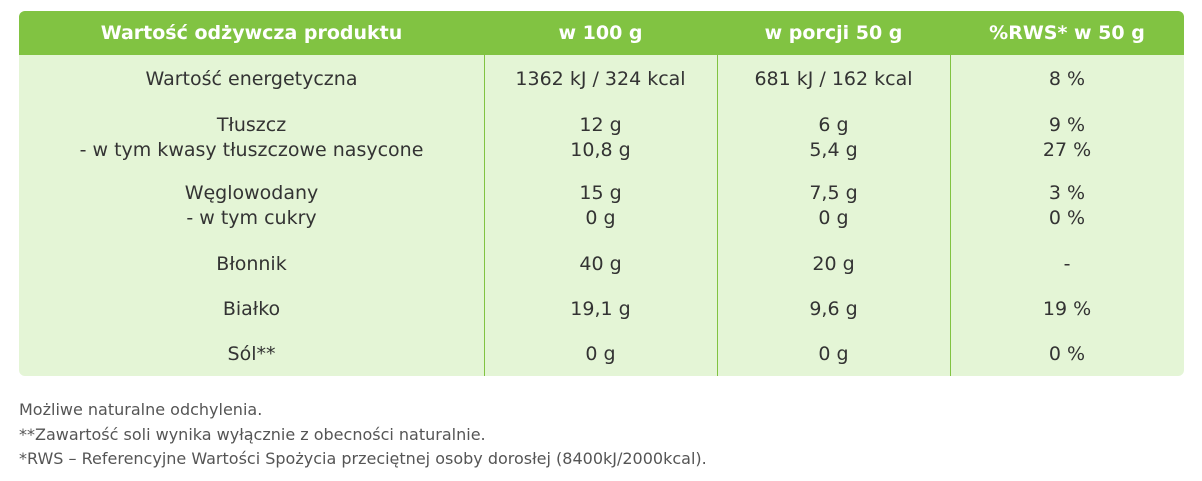 The width and height of the screenshot is (1202, 481). I want to click on row-rws: 19 %, so click(1067, 309).